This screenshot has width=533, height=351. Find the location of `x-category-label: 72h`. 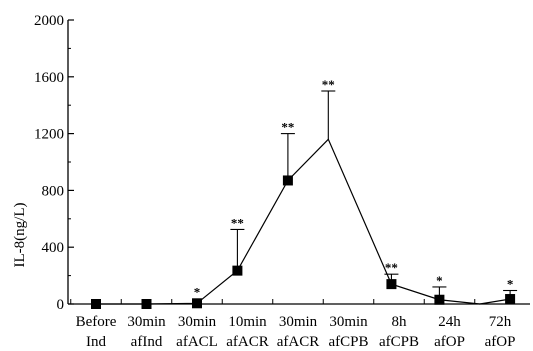

x-category-label: 72h is located at coordinates (500, 322).